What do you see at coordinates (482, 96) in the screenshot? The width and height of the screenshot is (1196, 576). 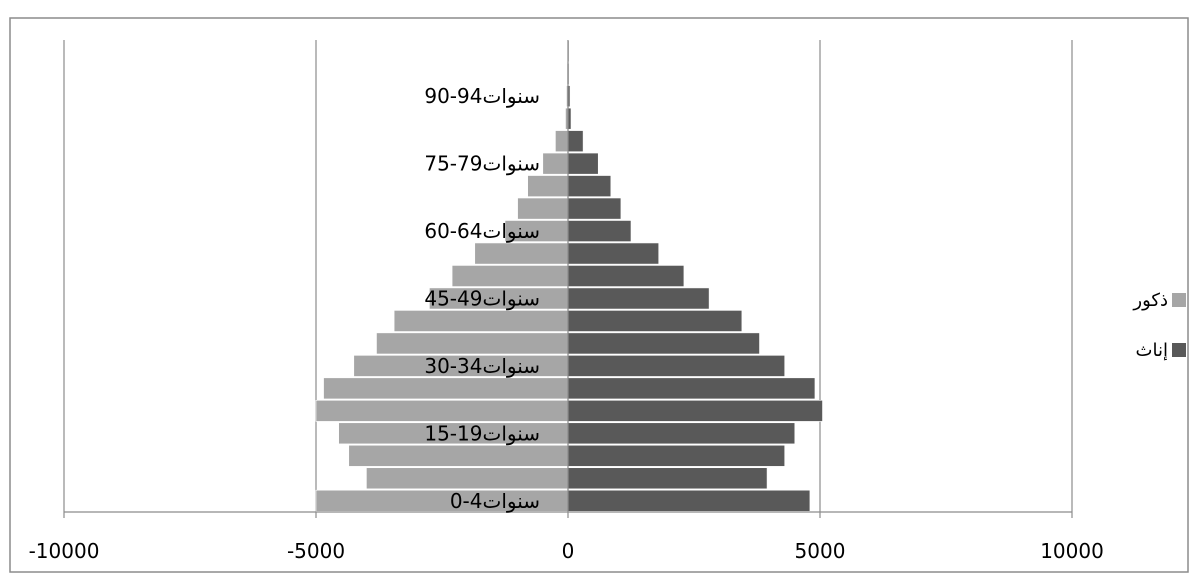 I see `category-label: 90-94سنوات` at bounding box center [482, 96].